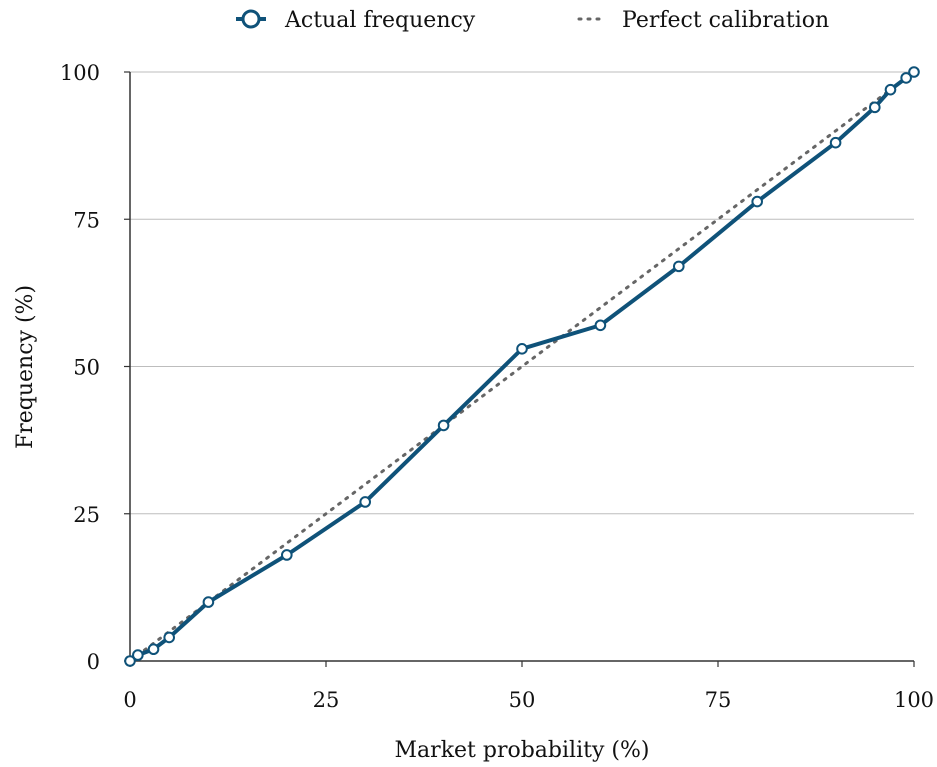 The image size is (937, 767). Describe the element at coordinates (251, 19) in the screenshot. I see `legend-actual-marker` at that location.